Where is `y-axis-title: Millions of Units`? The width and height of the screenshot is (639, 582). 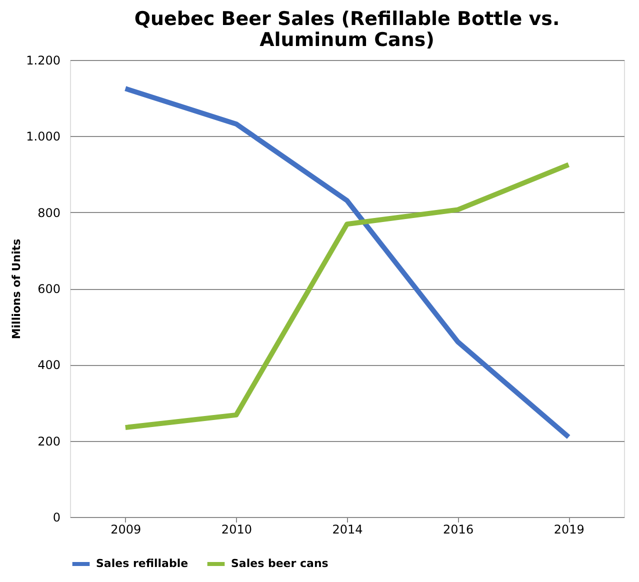 y-axis-title: Millions of Units is located at coordinates (17, 289).